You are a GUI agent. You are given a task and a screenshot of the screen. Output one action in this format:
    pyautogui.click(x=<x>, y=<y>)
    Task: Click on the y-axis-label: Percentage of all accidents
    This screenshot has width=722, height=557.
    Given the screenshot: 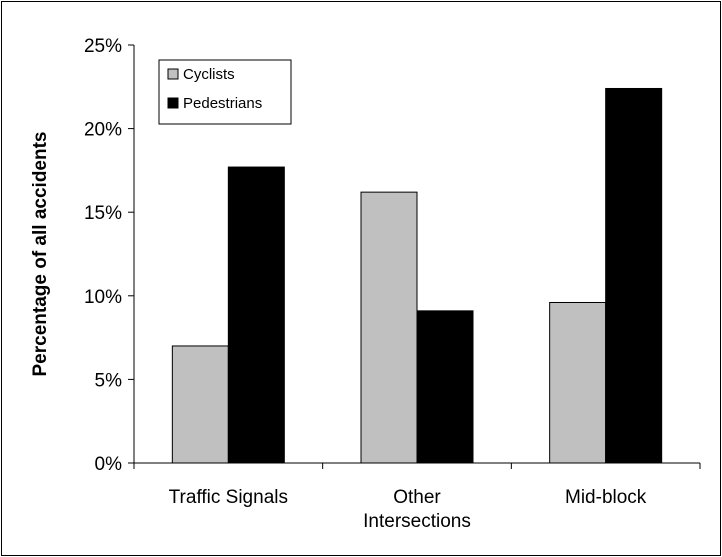 What is the action you would take?
    pyautogui.click(x=40, y=254)
    